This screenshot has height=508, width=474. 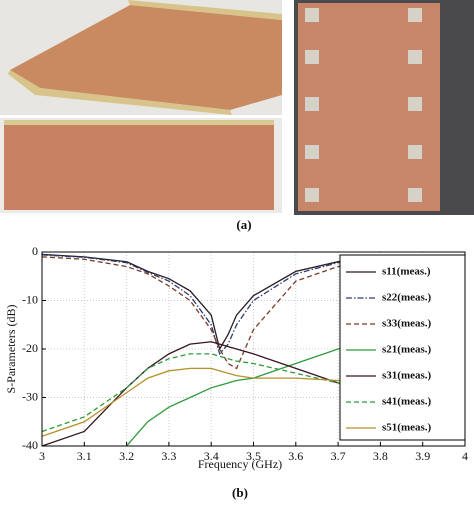 What do you see at coordinates (168, 456) in the screenshot?
I see `x-tick-label: 3.3` at bounding box center [168, 456].